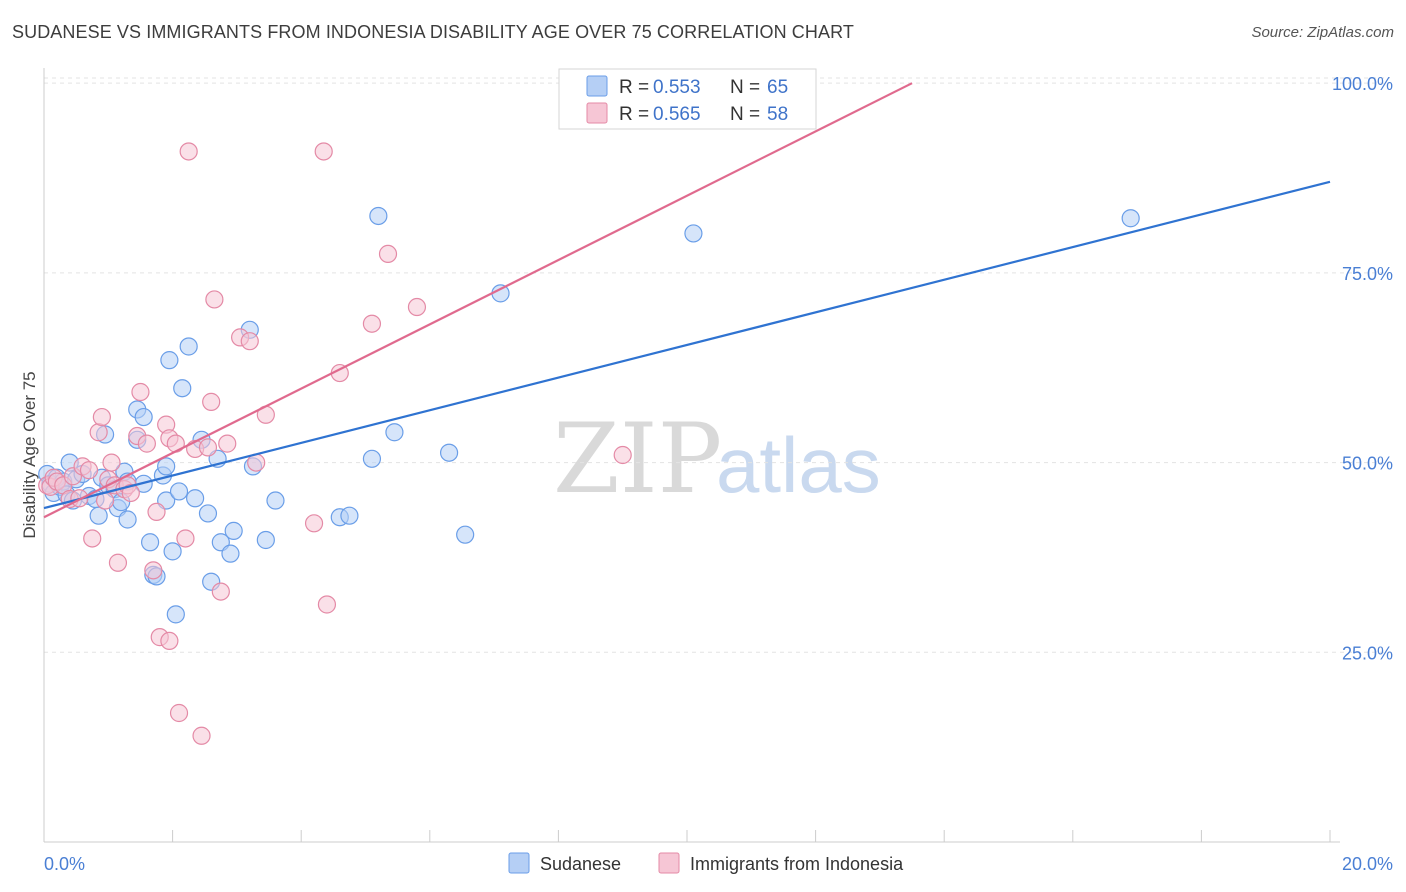 The image size is (1406, 892). I want to click on bottom-legend: Sudanese Immigrants from Indonesia, so click(706, 863).